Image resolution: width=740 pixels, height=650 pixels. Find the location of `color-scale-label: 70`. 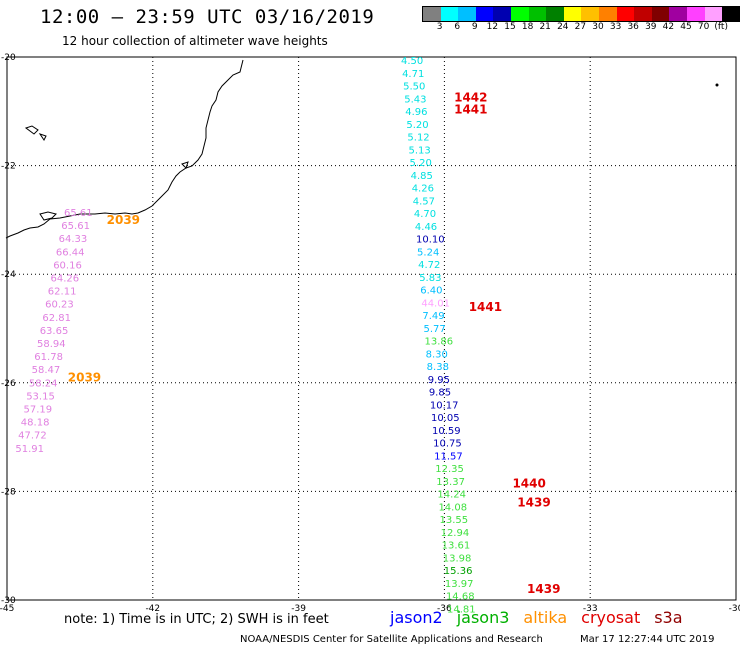

color-scale-label: 70 is located at coordinates (703, 27).